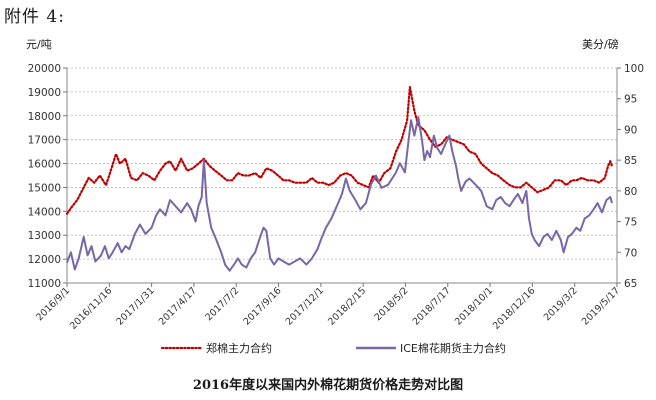 Image resolution: width=656 pixels, height=400 pixels. What do you see at coordinates (44, 93) in the screenshot?
I see `y-left-tick-label: 19000` at bounding box center [44, 93].